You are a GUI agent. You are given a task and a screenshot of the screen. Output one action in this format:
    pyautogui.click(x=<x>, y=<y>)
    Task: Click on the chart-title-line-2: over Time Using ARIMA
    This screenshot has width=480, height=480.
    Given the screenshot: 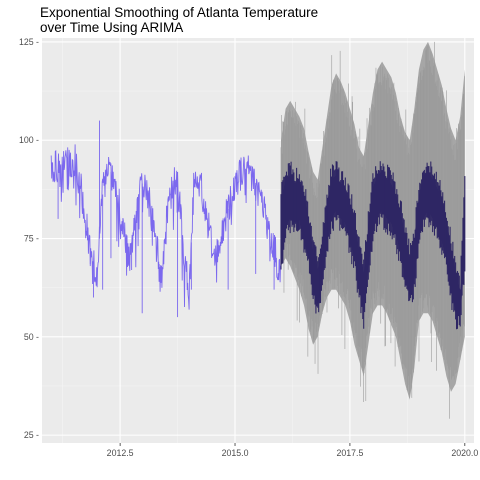 What is the action you would take?
    pyautogui.click(x=112, y=27)
    